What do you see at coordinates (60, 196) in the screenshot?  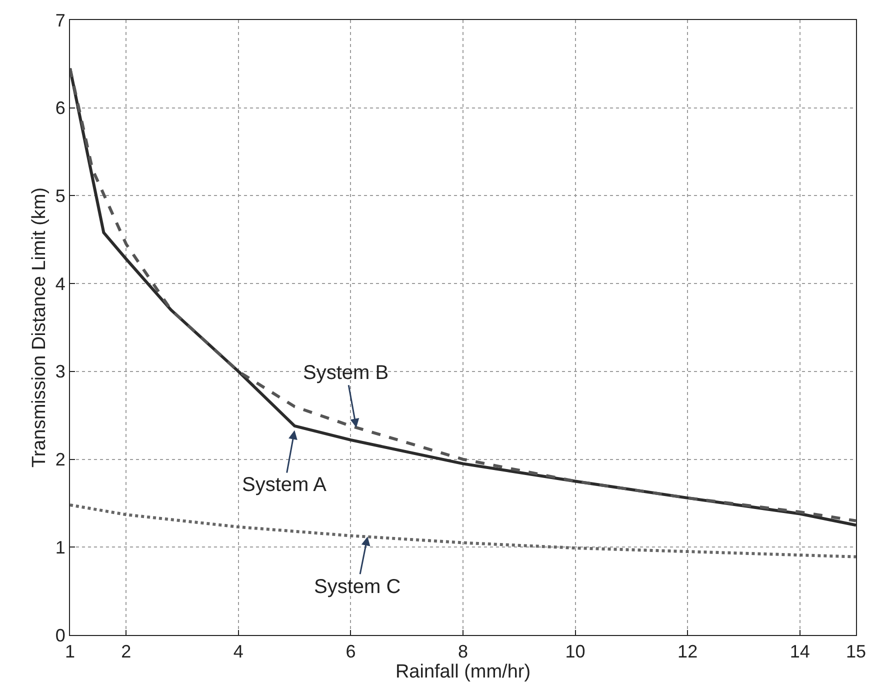 I see `y-tick-label: 5` at bounding box center [60, 196].